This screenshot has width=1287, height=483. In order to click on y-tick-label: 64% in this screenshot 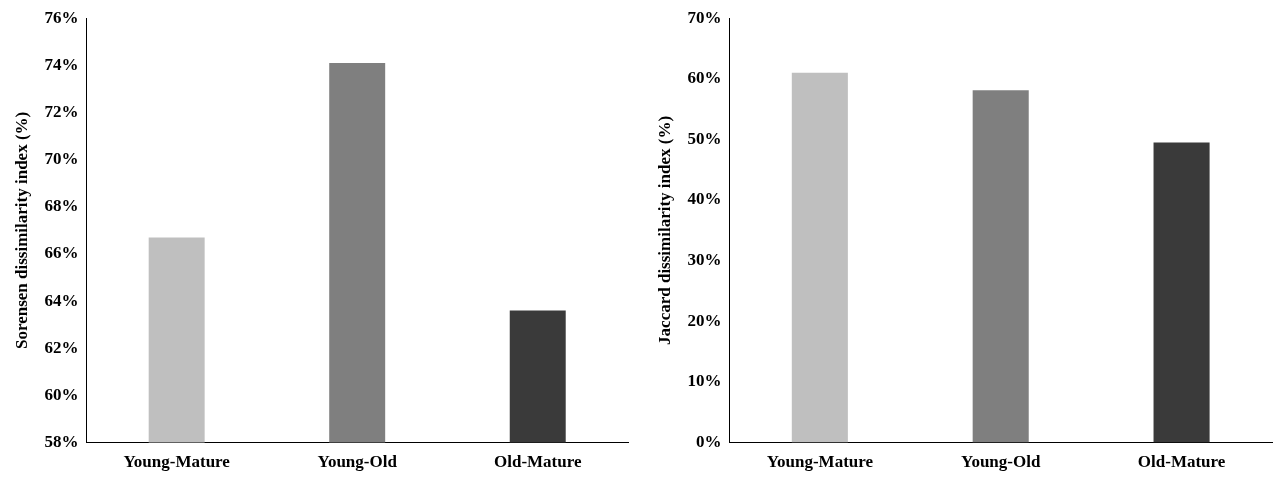, I will do `click(61, 300)`.